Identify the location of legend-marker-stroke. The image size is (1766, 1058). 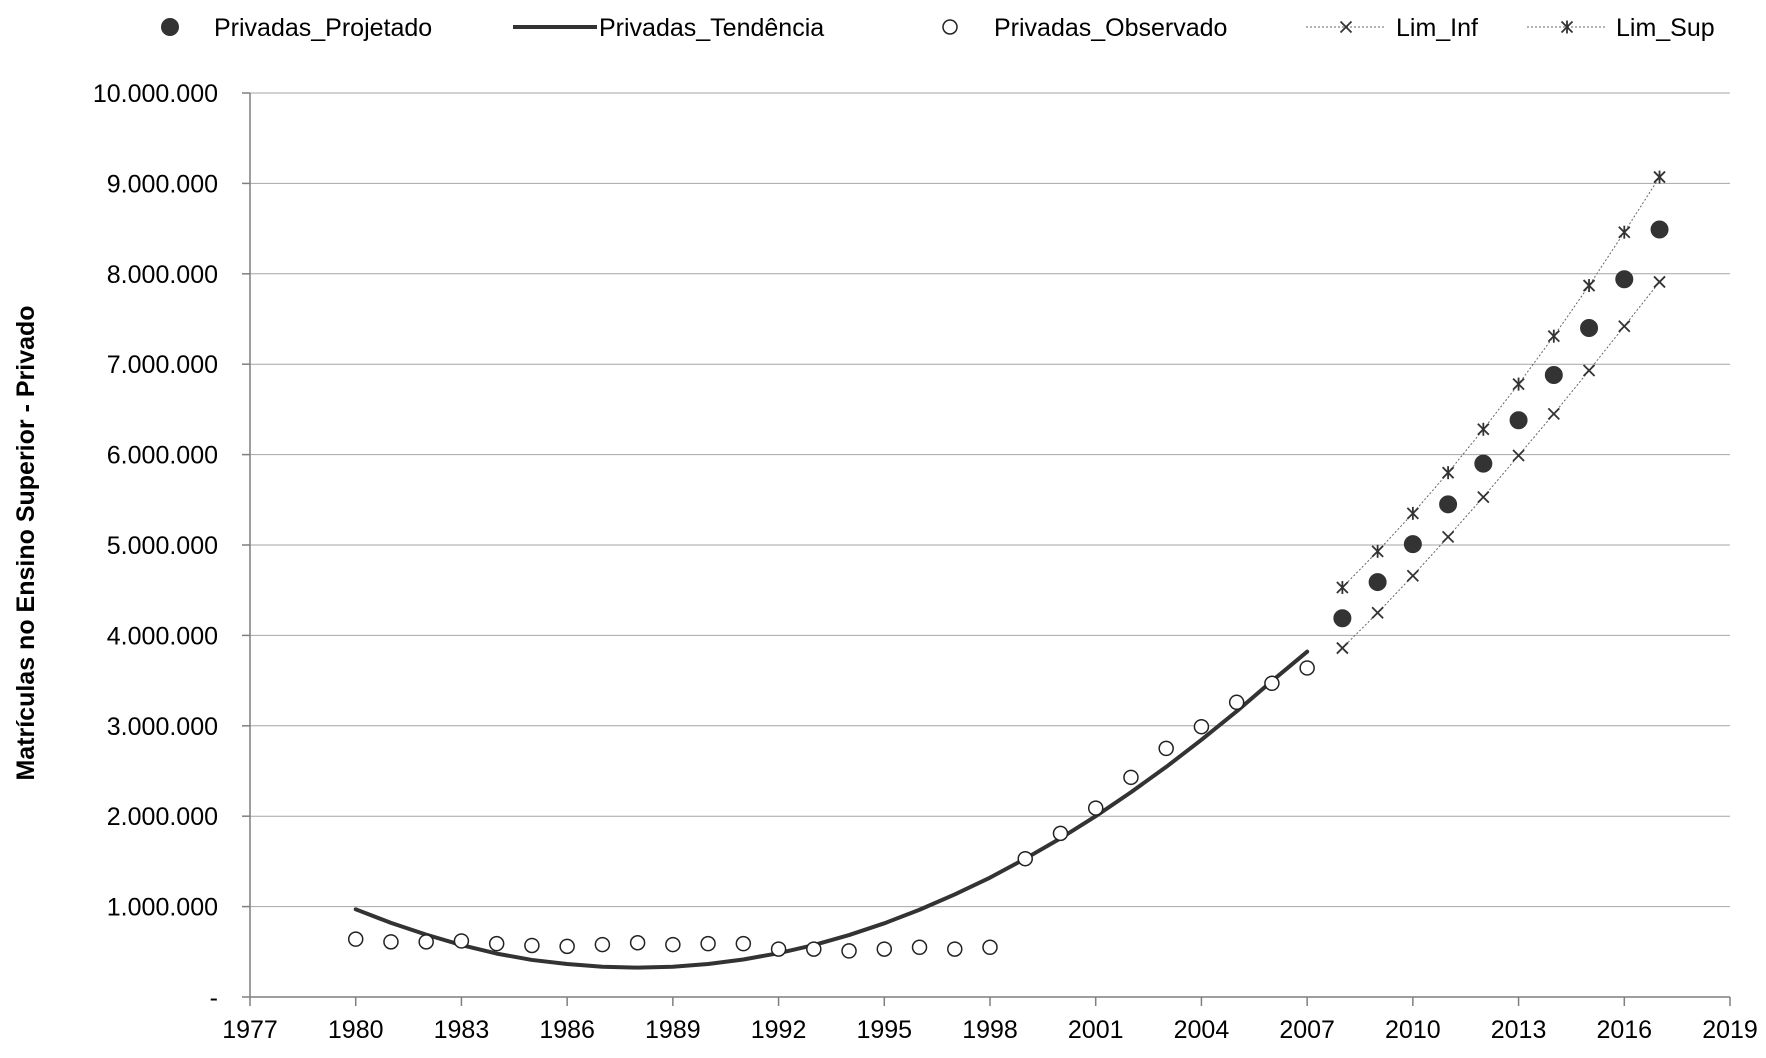
(1346, 27).